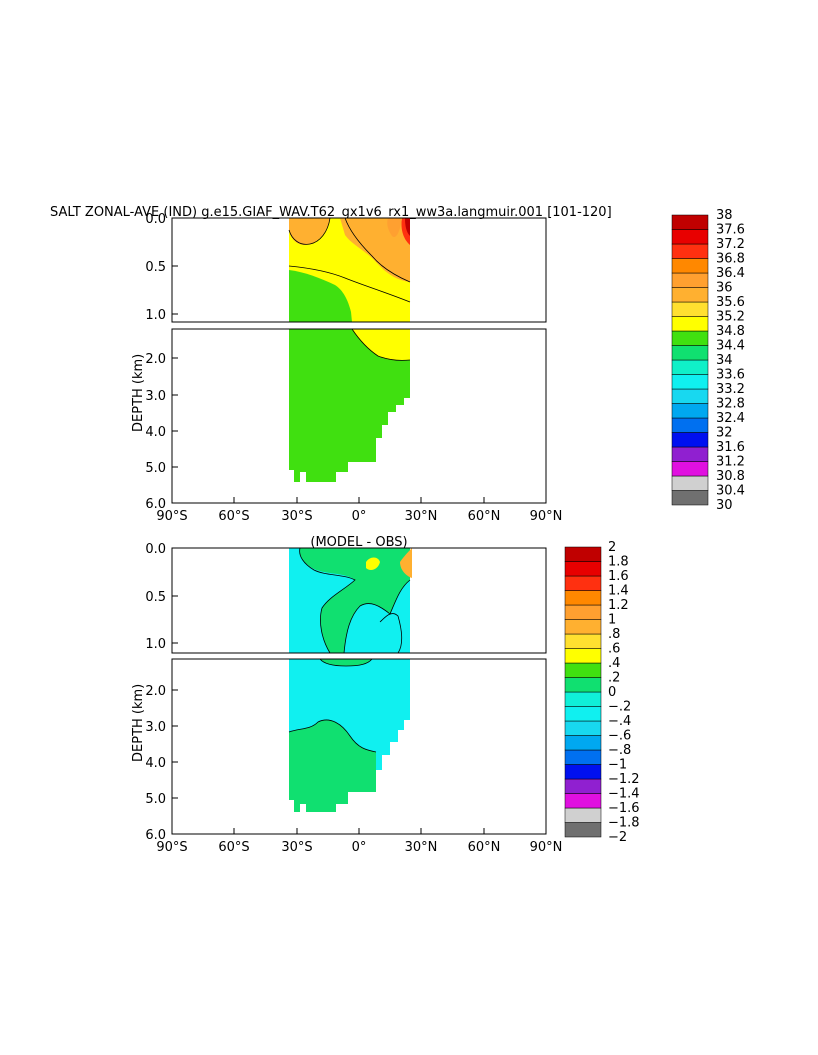 Image resolution: width=818 pixels, height=1055 pixels. I want to click on x-tick-label: 90°S, so click(171, 847).